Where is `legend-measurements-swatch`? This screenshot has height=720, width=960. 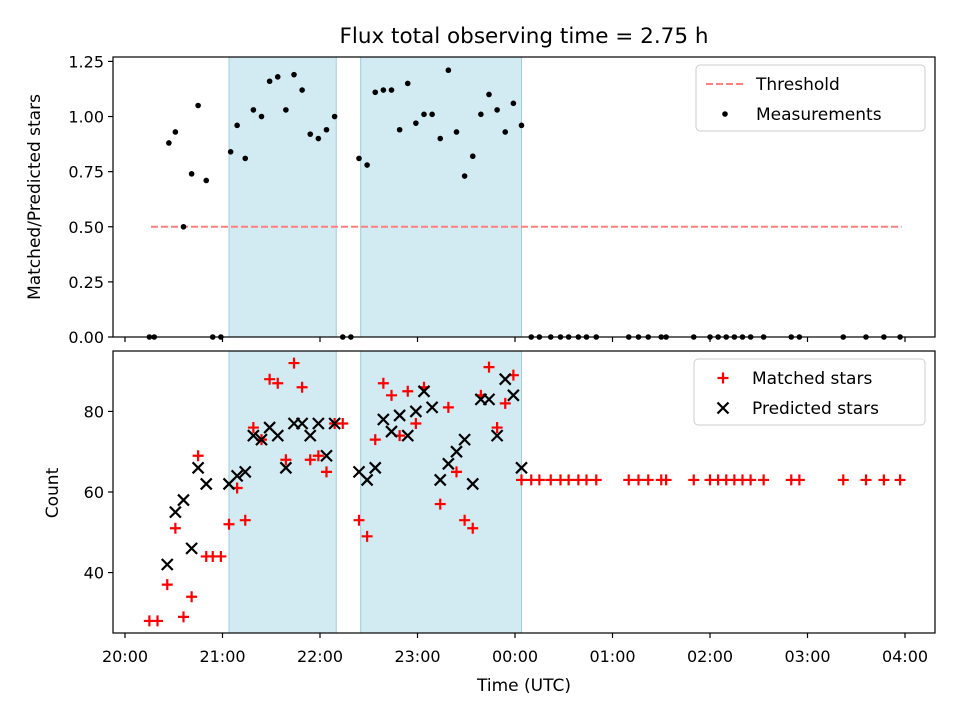
legend-measurements-swatch is located at coordinates (725, 114).